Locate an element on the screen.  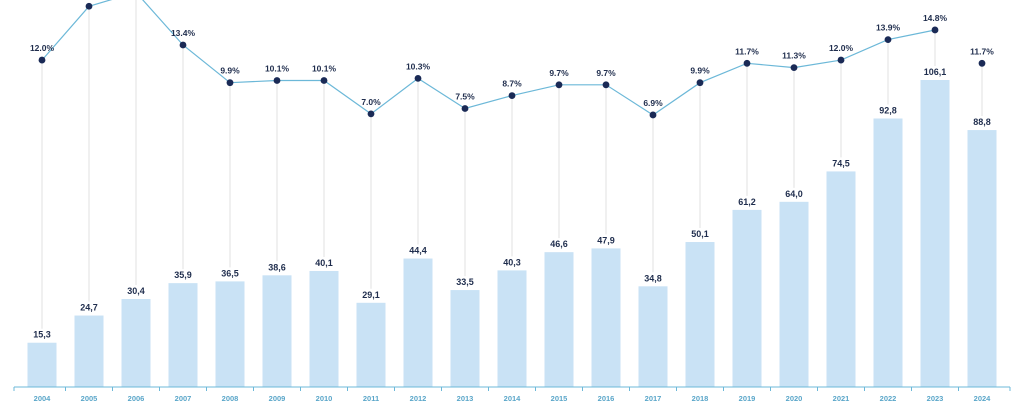
x-tick-label: 2020 is located at coordinates (794, 398).